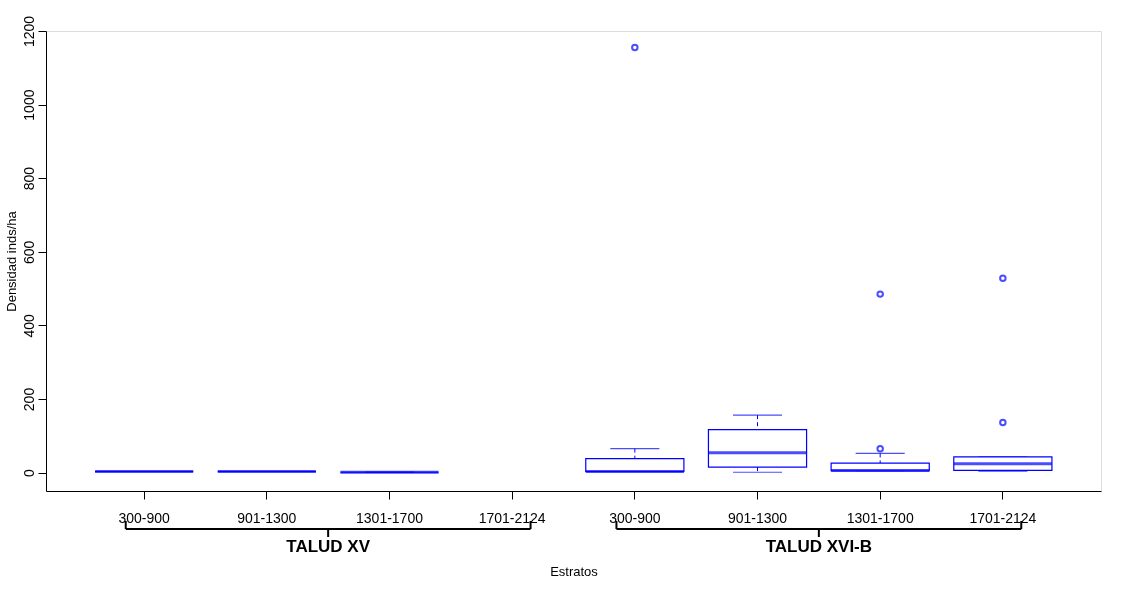 The height and width of the screenshot is (611, 1147). What do you see at coordinates (819, 546) in the screenshot?
I see `text: TALUD XVI-B` at bounding box center [819, 546].